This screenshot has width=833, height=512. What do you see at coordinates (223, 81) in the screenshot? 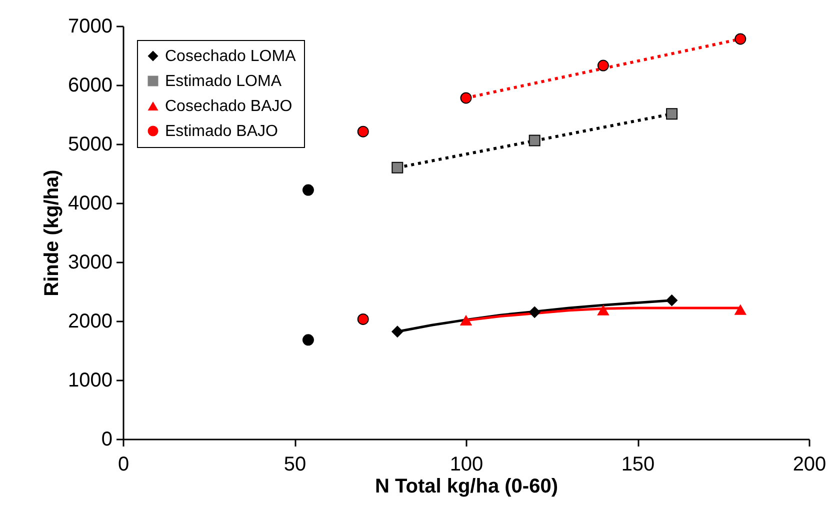
I see `legend-label: Estimado LOMA` at bounding box center [223, 81].